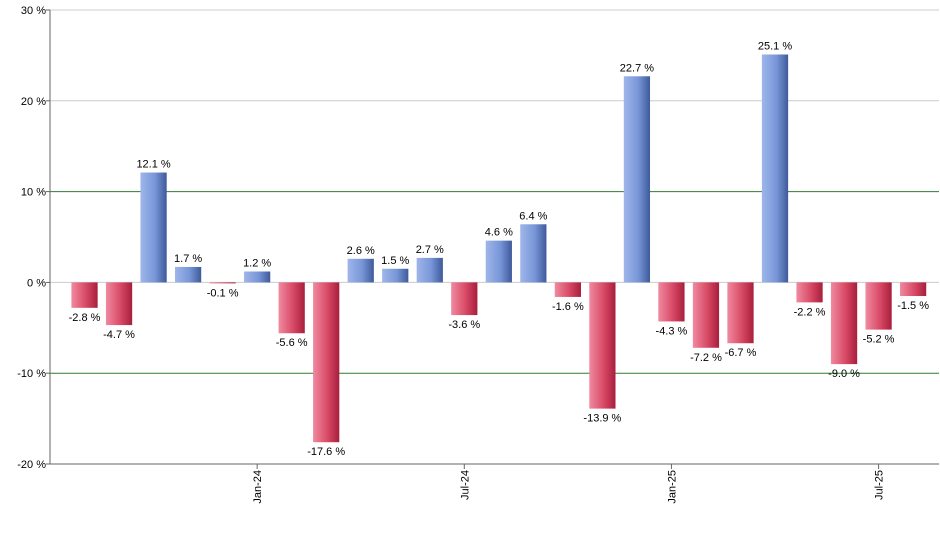 The image size is (940, 550). What do you see at coordinates (33, 11) in the screenshot?
I see `y-tick-label: 30 %` at bounding box center [33, 11].